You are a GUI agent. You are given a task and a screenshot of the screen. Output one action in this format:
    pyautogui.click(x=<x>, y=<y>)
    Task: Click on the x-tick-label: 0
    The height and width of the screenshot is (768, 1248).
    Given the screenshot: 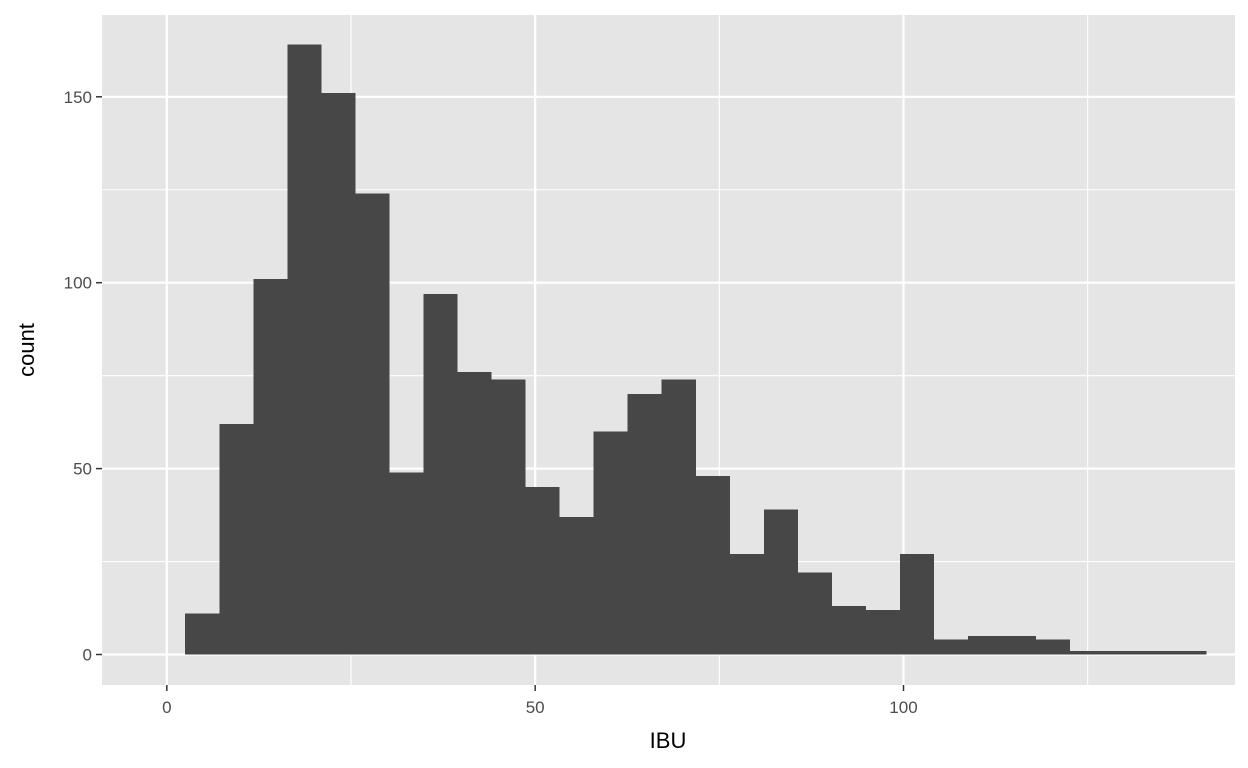 What is the action you would take?
    pyautogui.click(x=166, y=707)
    